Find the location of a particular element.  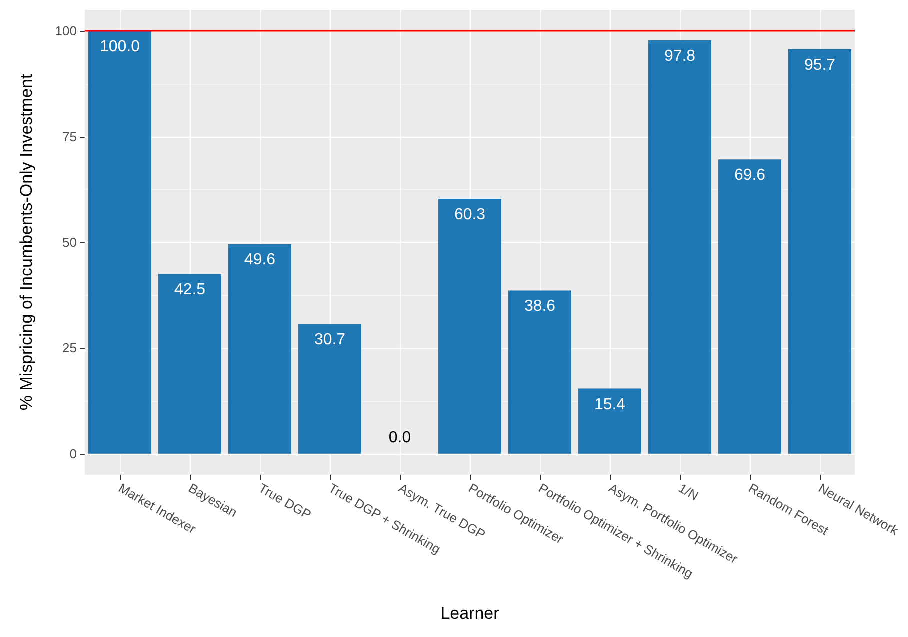

data-label: 38.6 is located at coordinates (540, 307).